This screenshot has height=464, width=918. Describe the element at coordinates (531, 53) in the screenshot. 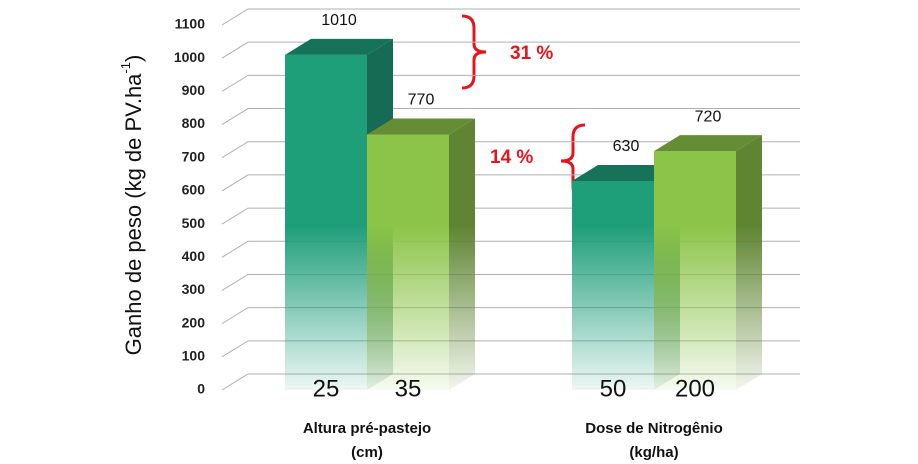

I see `annotation: 31 %` at that location.